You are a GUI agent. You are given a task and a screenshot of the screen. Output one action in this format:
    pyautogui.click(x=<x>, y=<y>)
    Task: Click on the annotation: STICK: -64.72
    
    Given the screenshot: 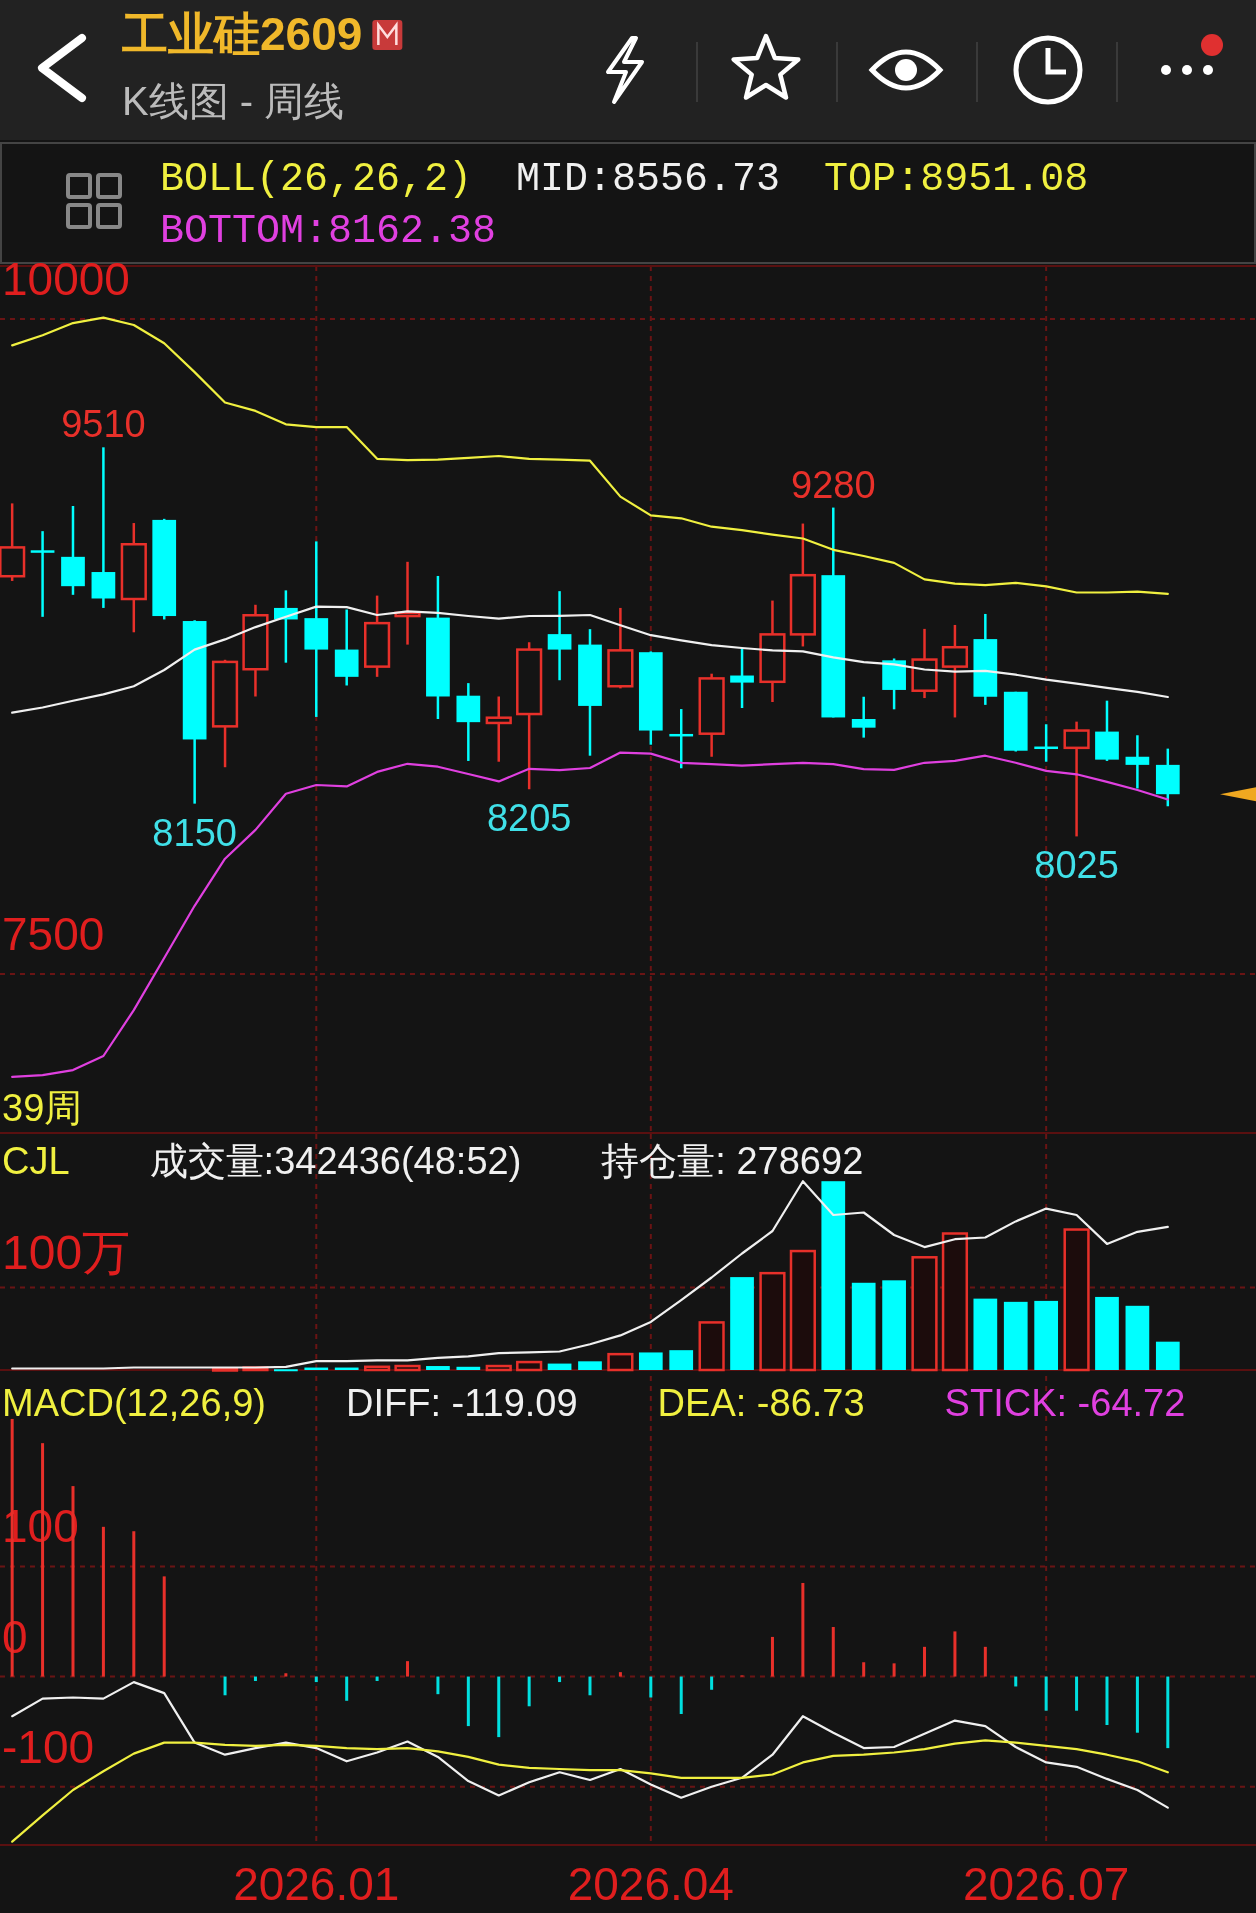 What is the action you would take?
    pyautogui.click(x=1065, y=1403)
    